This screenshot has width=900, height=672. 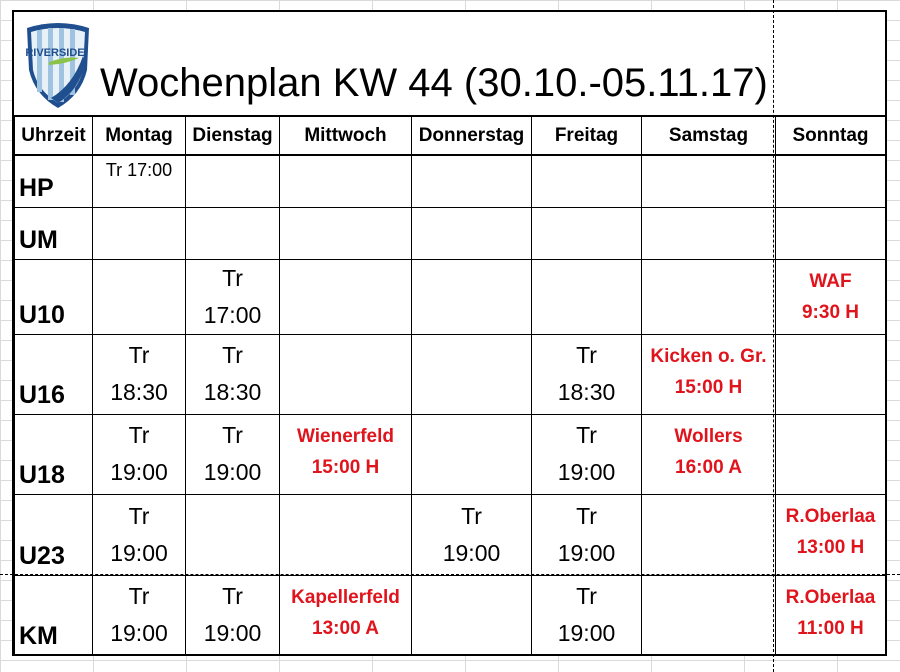 I want to click on schedule-cell-montag: Tr 17:00, so click(x=139, y=181).